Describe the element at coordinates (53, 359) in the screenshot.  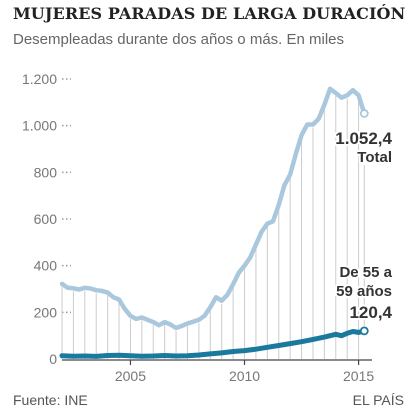
I see `y-tick-label: 0` at that location.